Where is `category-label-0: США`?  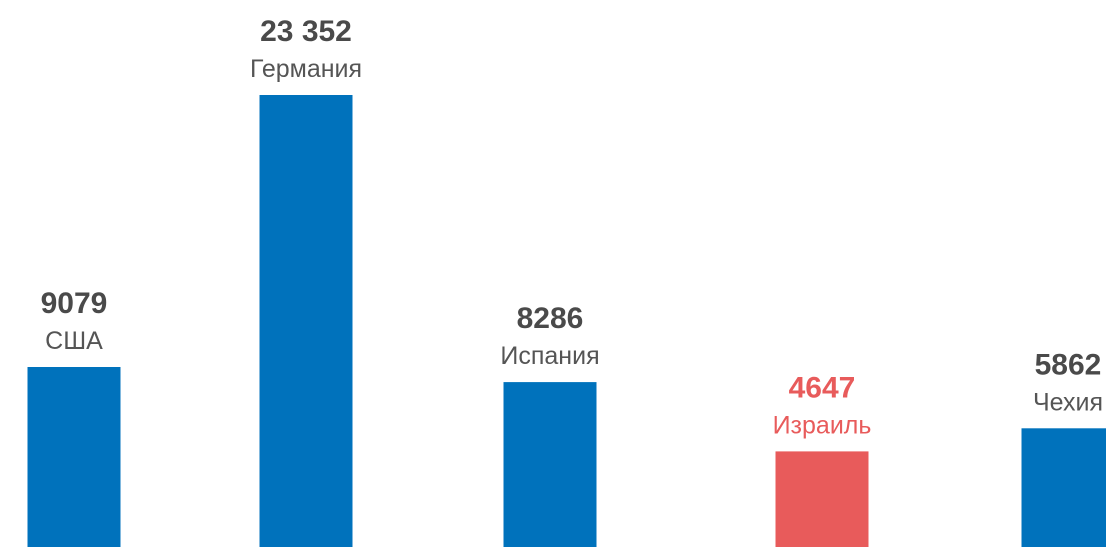
category-label-0: США is located at coordinates (74, 341).